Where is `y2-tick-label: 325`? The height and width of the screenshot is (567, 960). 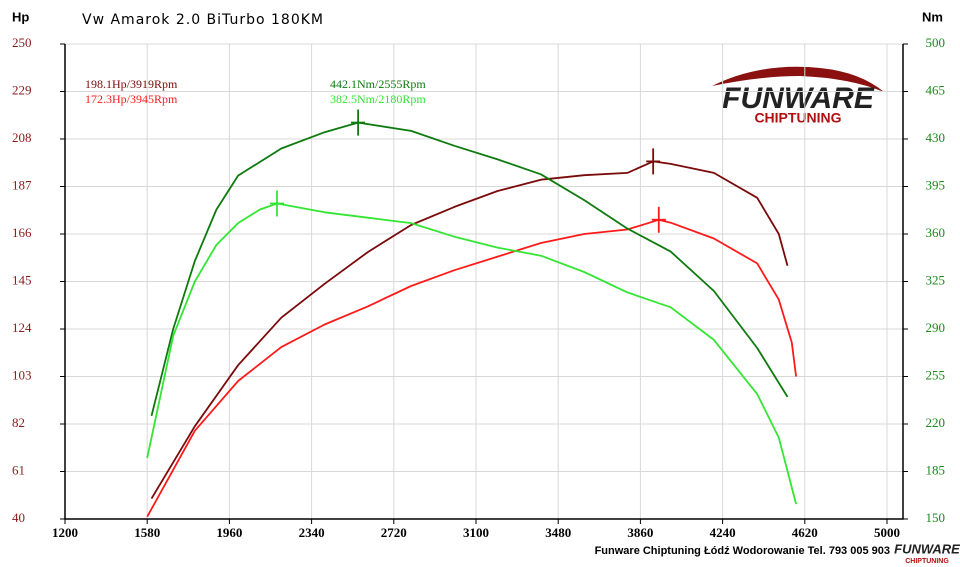
y2-tick-label: 325 is located at coordinates (936, 279).